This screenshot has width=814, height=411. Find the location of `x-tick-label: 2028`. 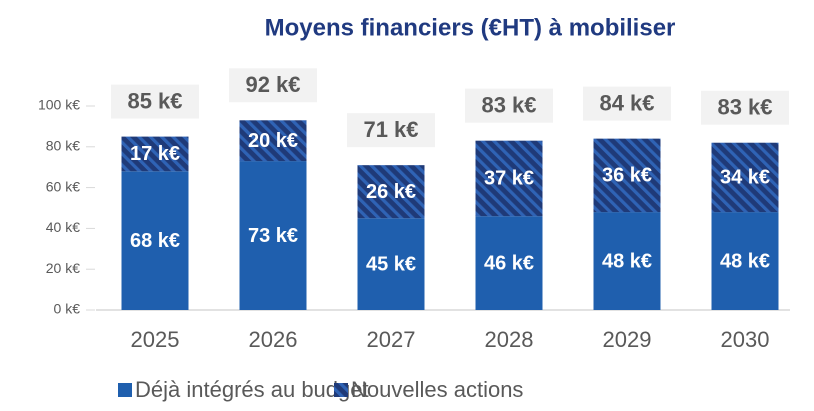

x-tick-label: 2028 is located at coordinates (509, 339).